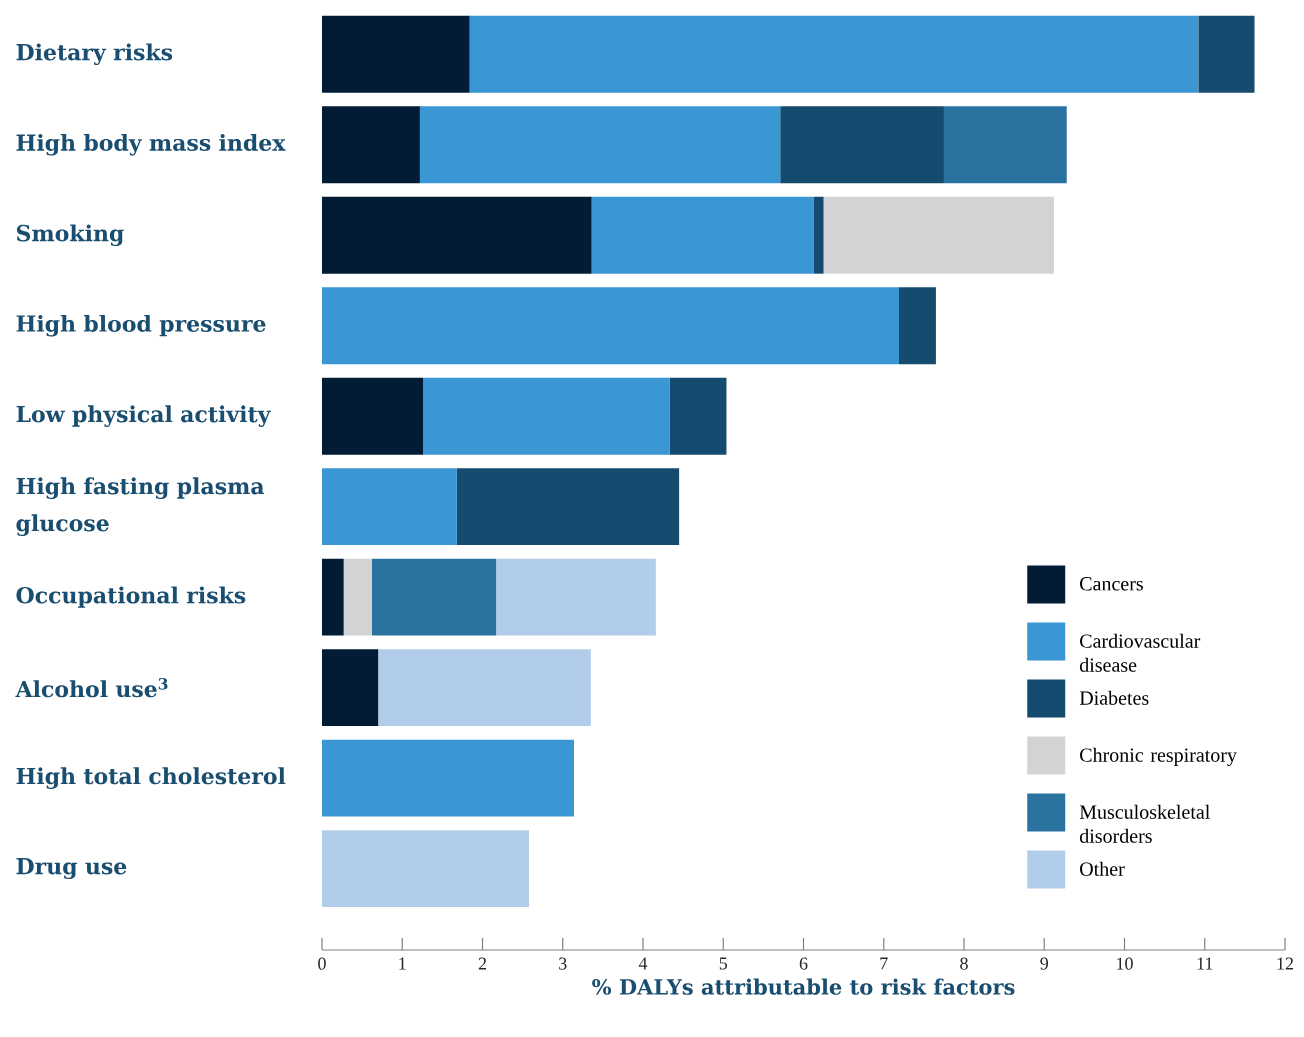  Describe the element at coordinates (803, 963) in the screenshot. I see `x-tick-label: 6` at that location.